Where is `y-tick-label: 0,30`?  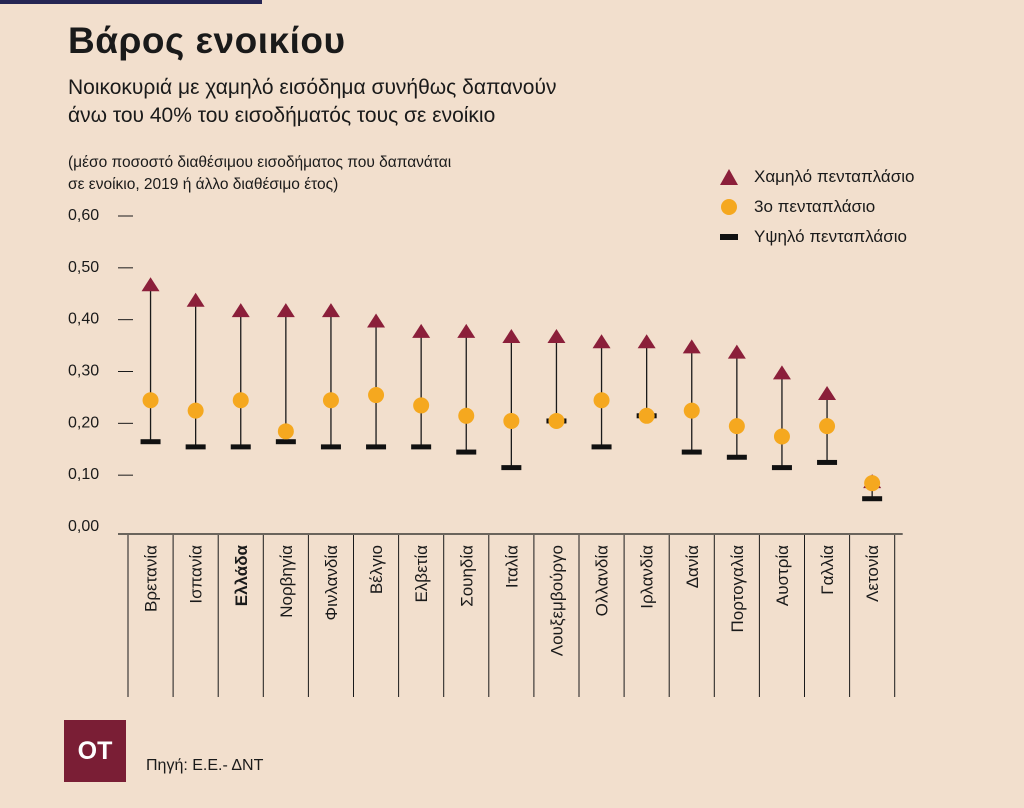 y-tick-label: 0,30 is located at coordinates (83, 371).